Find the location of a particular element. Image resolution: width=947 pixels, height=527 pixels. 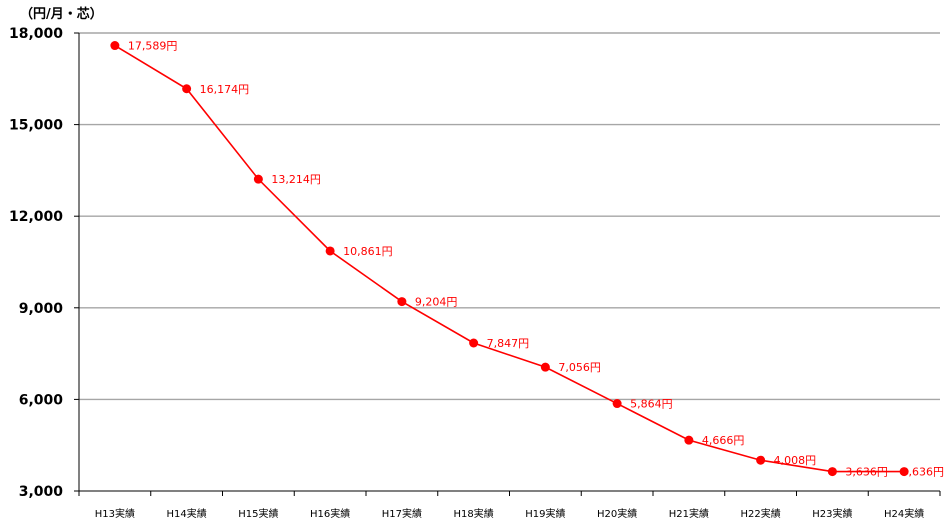

data-label: 16,174円 is located at coordinates (225, 89).